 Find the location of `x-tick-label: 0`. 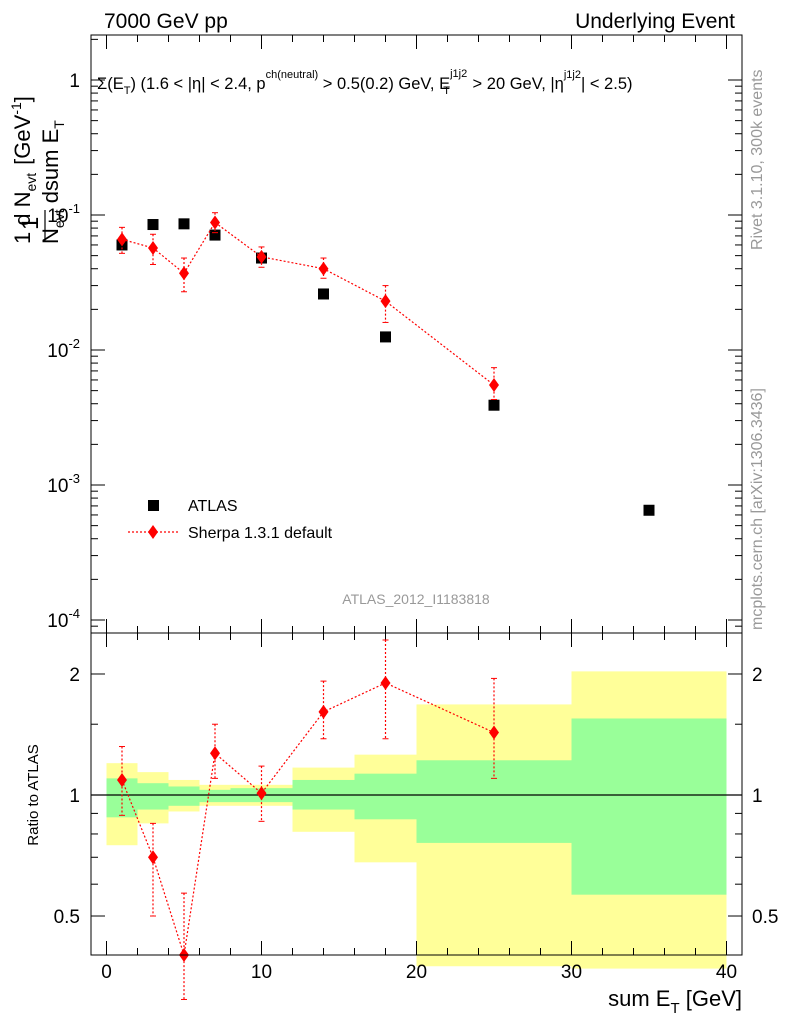

x-tick-label: 0 is located at coordinates (106, 972).